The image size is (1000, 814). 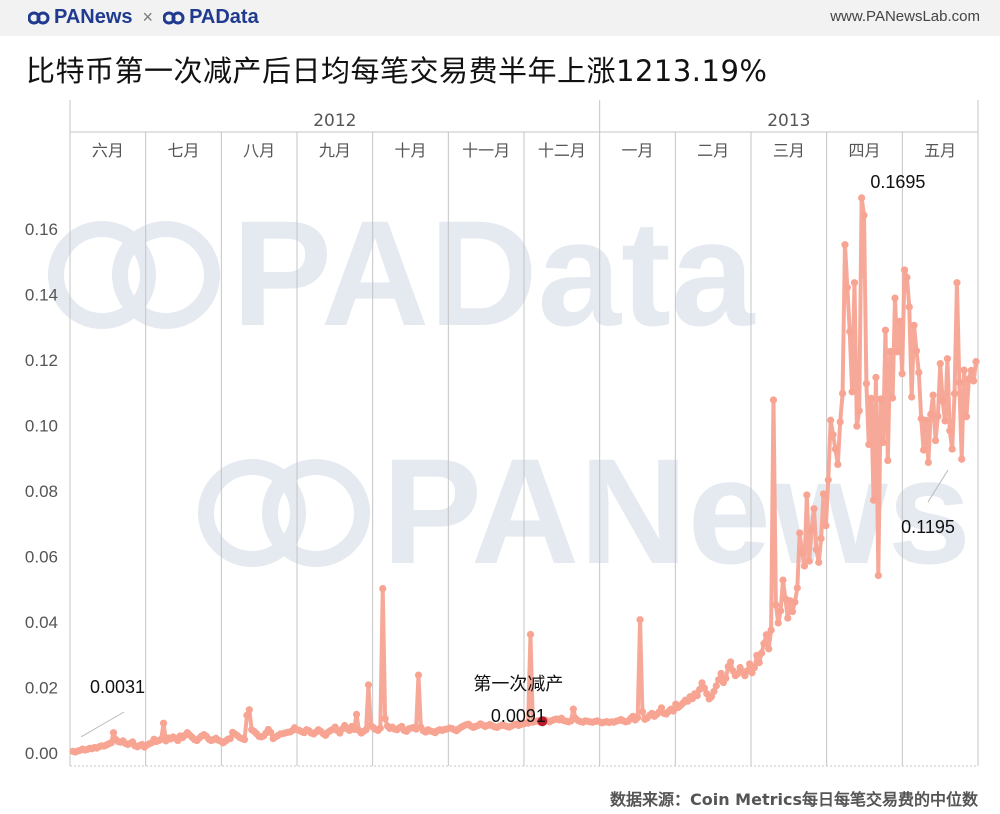 I want to click on annotation-start-value: 0.0031, so click(x=117, y=687).